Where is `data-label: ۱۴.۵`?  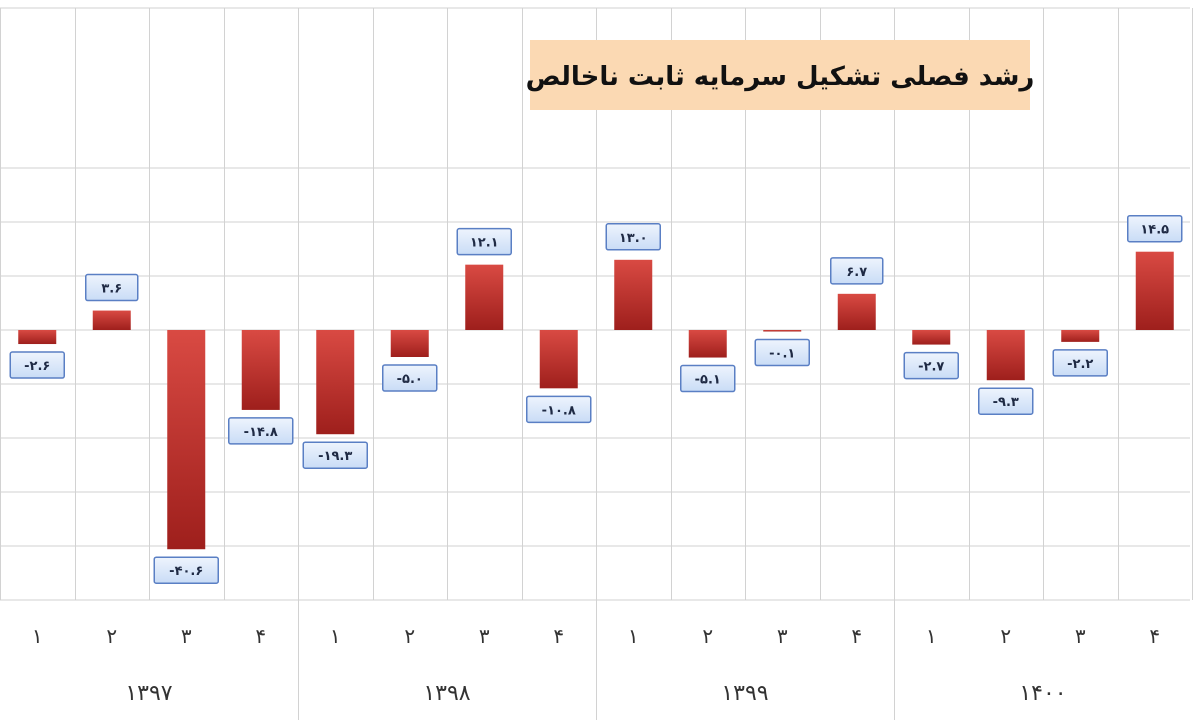
data-label: ۱۴.۵ is located at coordinates (1154, 230).